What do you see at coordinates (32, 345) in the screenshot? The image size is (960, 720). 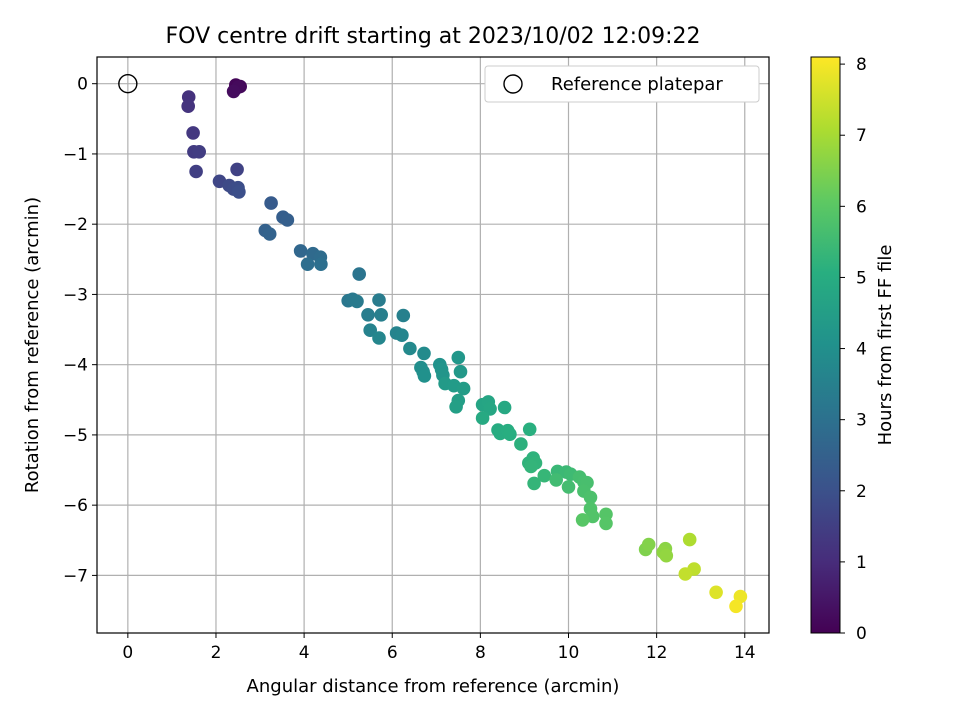 I see `y-axis-label: Rotation from reference (arcmin)` at bounding box center [32, 345].